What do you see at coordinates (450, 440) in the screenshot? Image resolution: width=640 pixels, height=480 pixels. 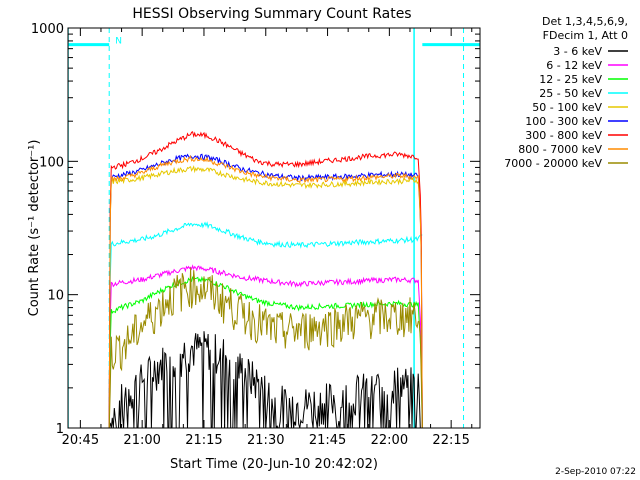 I see `x-tick-label: 22:15` at bounding box center [450, 440].